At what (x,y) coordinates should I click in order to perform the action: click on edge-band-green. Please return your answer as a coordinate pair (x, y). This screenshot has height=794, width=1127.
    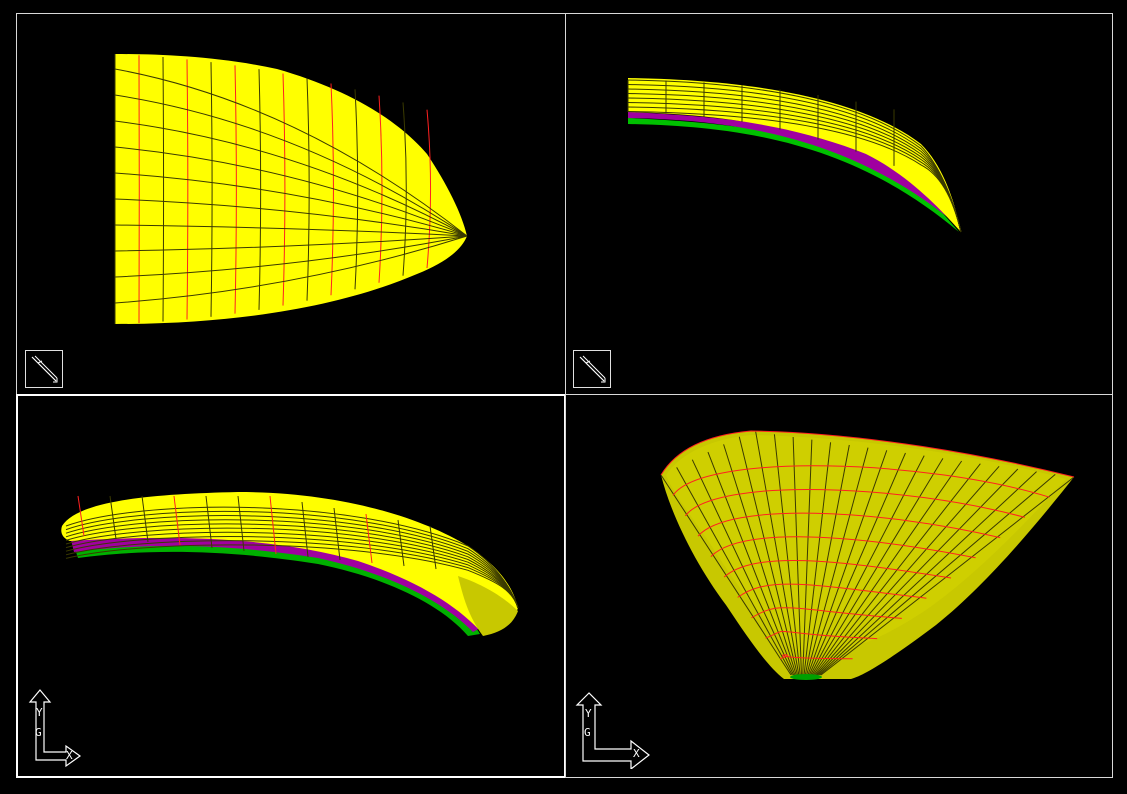
    Looking at the image, I should click on (277, 588).